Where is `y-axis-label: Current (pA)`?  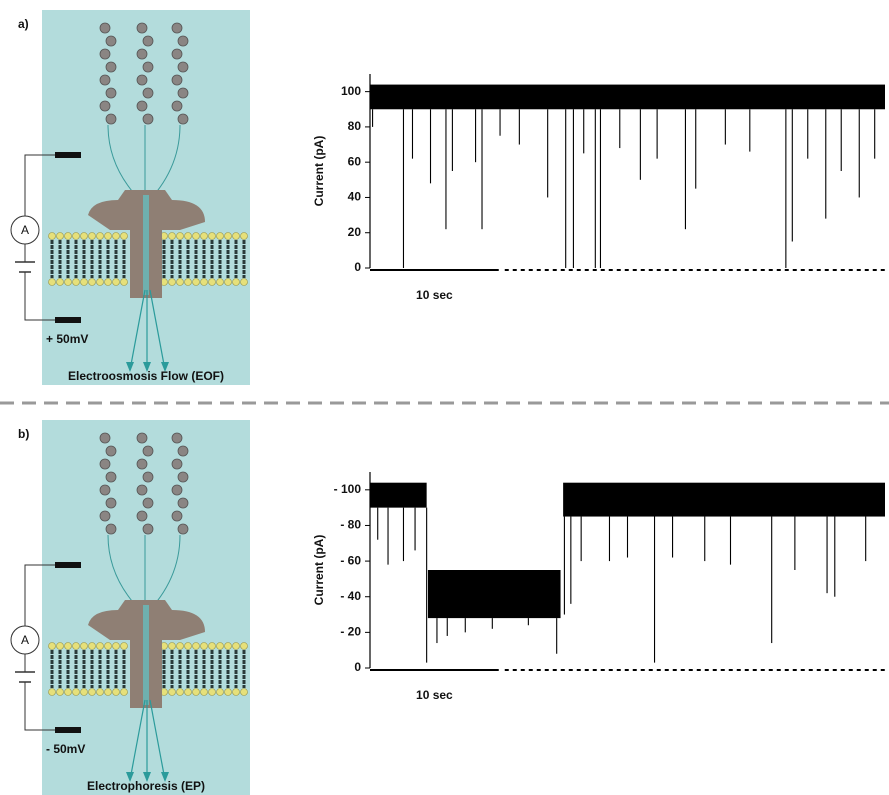
y-axis-label: Current (pA) is located at coordinates (319, 171).